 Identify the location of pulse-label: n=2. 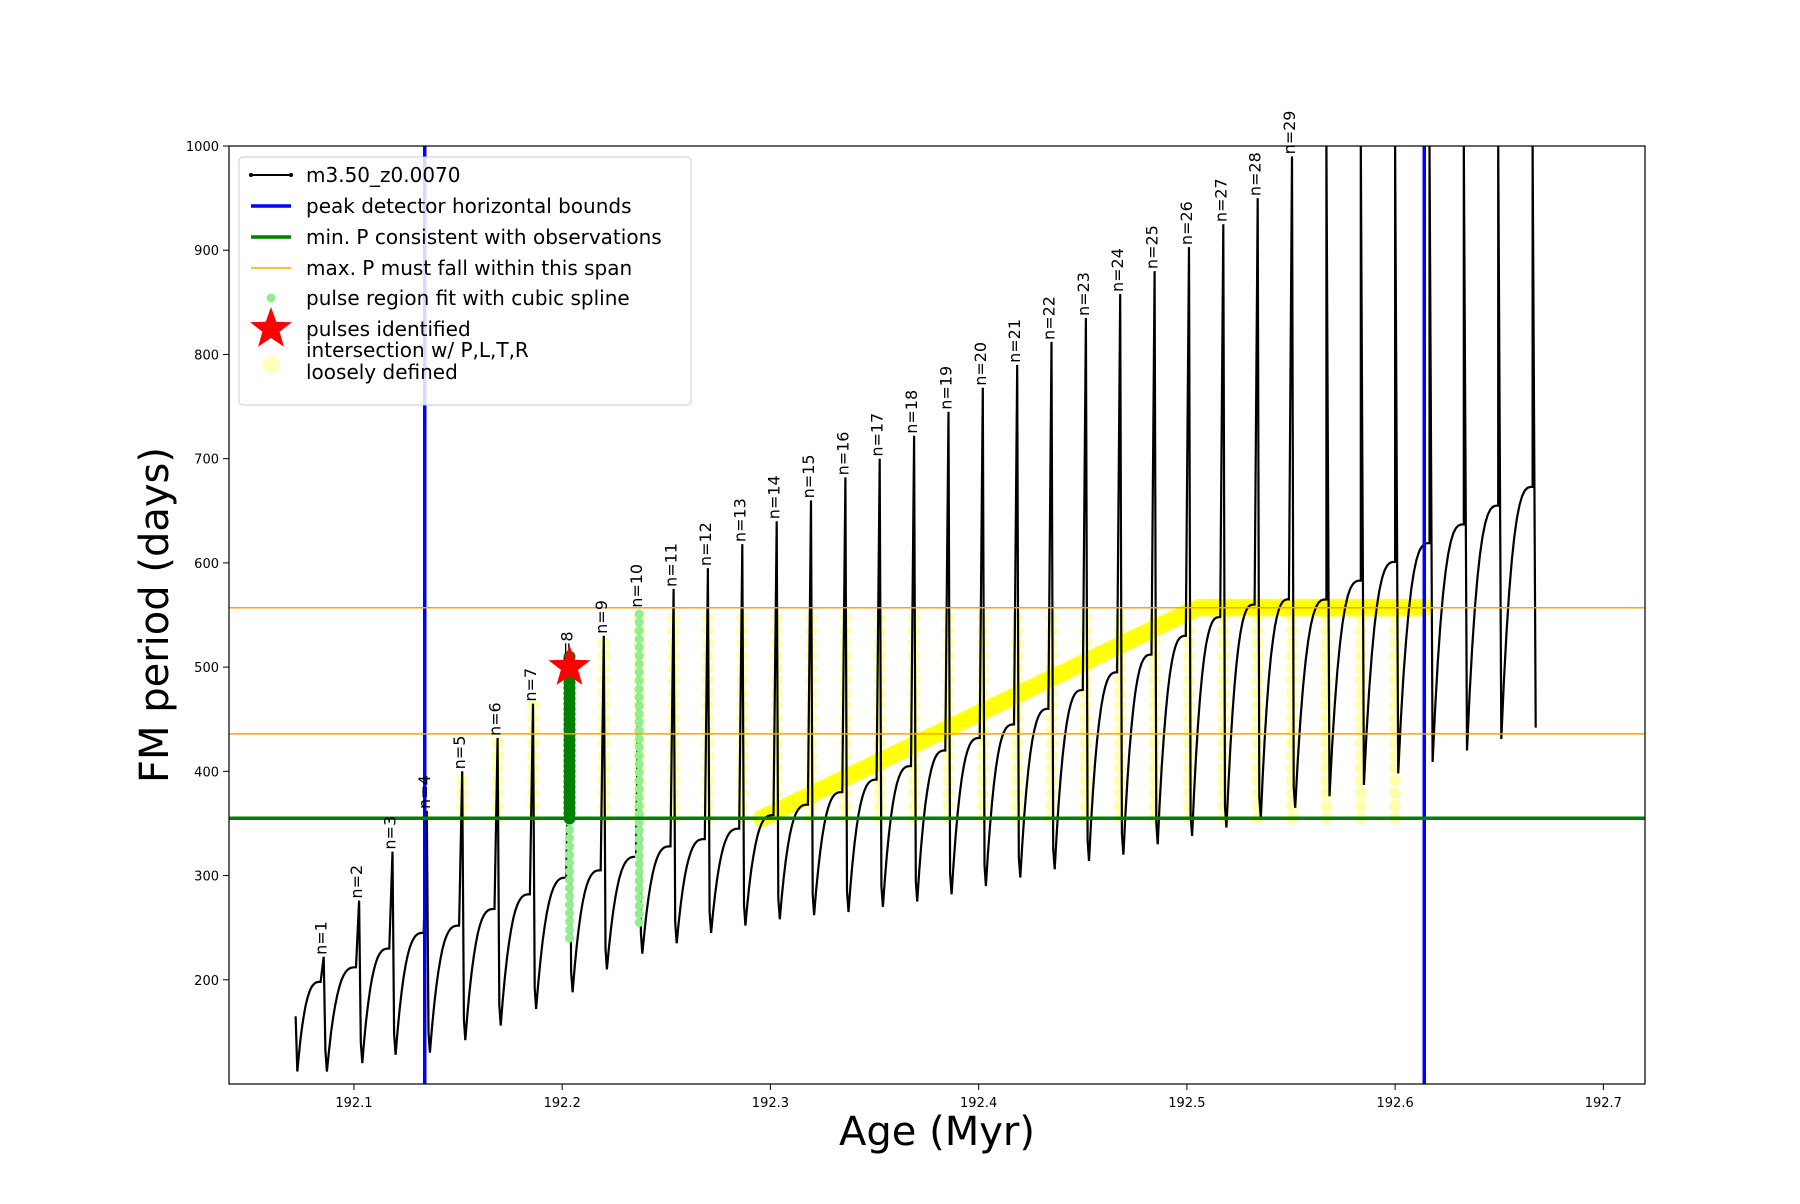
(356, 882).